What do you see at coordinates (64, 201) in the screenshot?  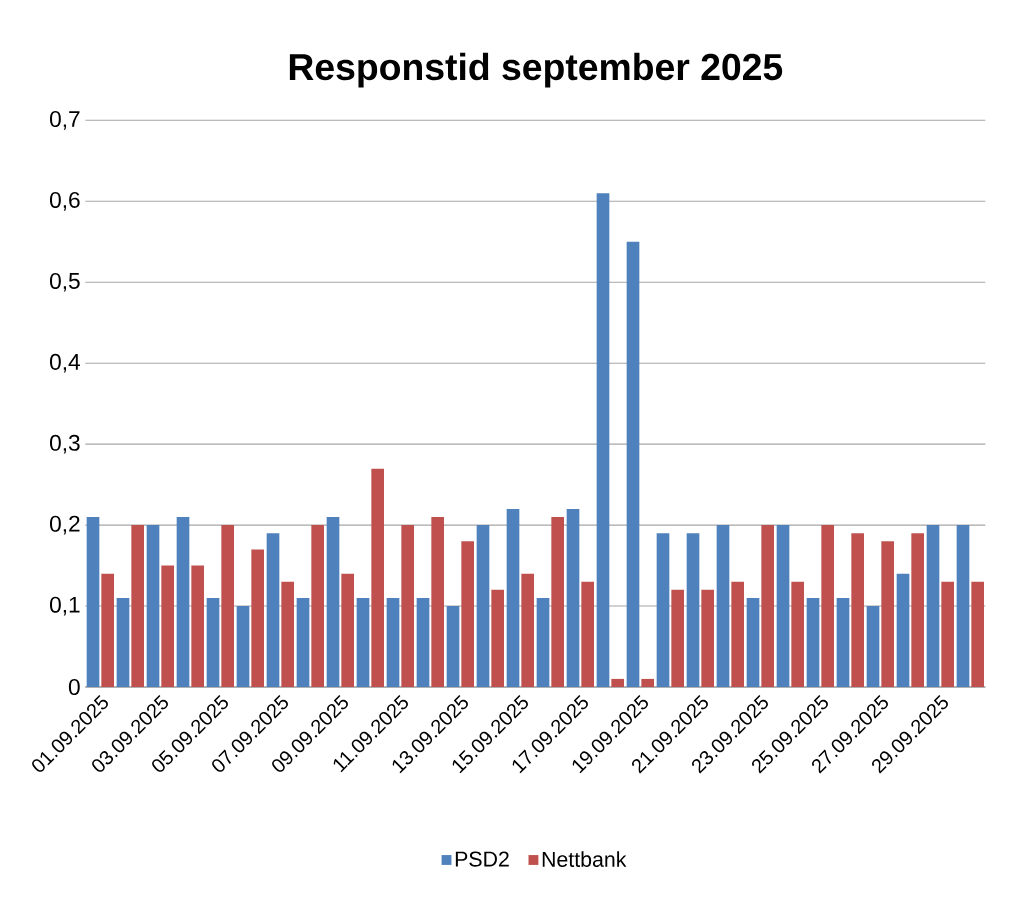 I see `y-tick-label: 0,6` at bounding box center [64, 201].